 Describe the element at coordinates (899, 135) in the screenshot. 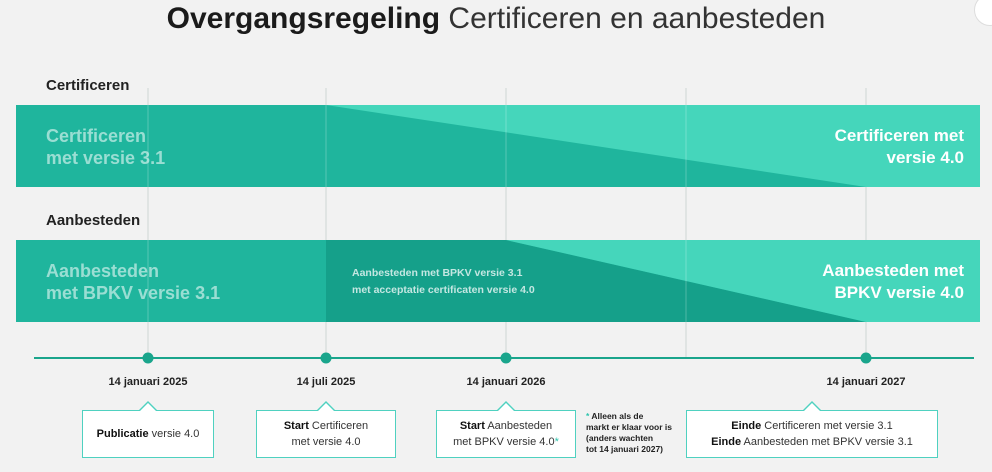

I see `cert-new-line1: Certificeren met` at that location.